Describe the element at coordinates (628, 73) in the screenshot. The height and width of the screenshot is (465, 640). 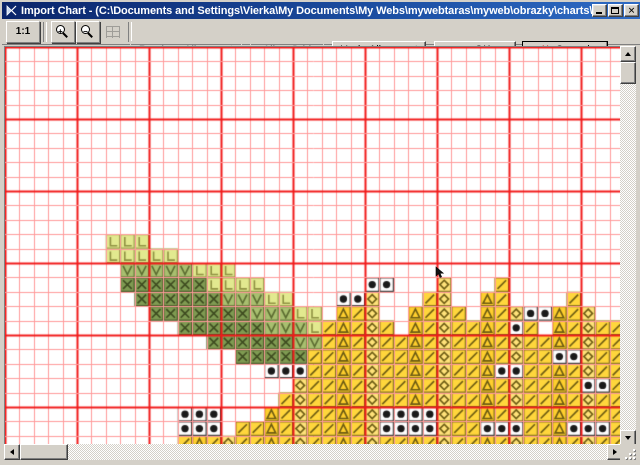
I see `vscroll-thumb` at that location.